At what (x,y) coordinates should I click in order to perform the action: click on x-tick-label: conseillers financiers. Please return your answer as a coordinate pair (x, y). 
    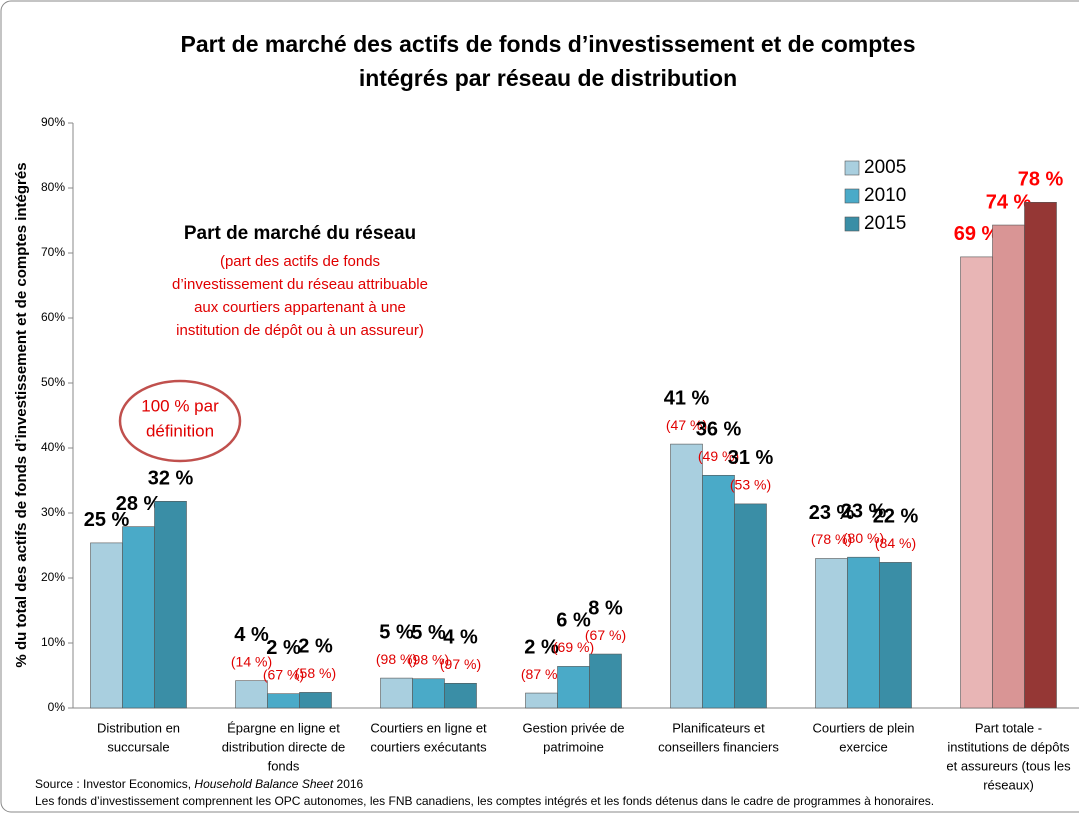
    Looking at the image, I should click on (718, 746).